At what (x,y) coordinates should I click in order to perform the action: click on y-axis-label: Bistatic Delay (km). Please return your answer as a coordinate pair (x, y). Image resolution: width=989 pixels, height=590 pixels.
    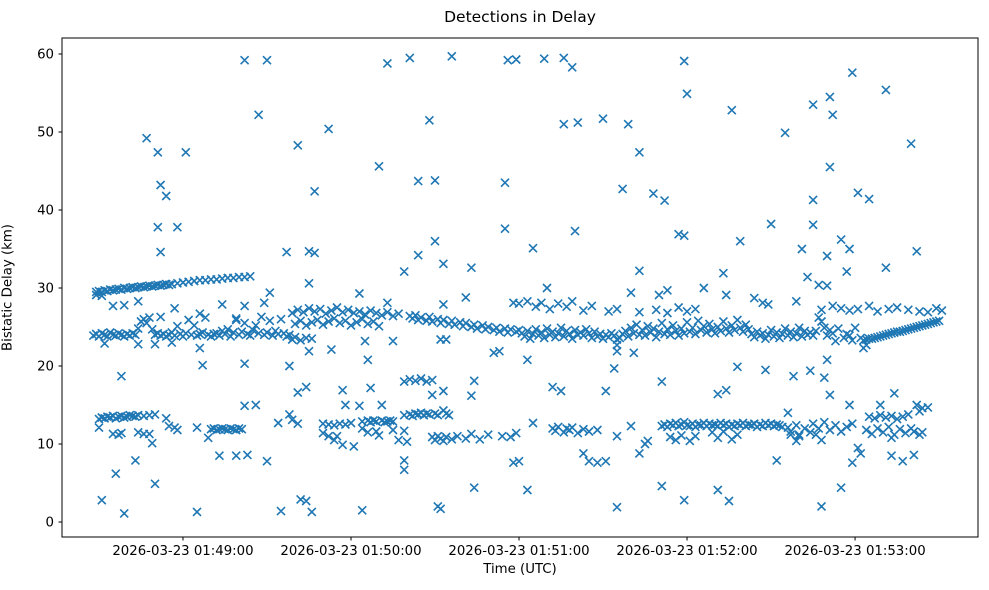
    Looking at the image, I should click on (8, 287).